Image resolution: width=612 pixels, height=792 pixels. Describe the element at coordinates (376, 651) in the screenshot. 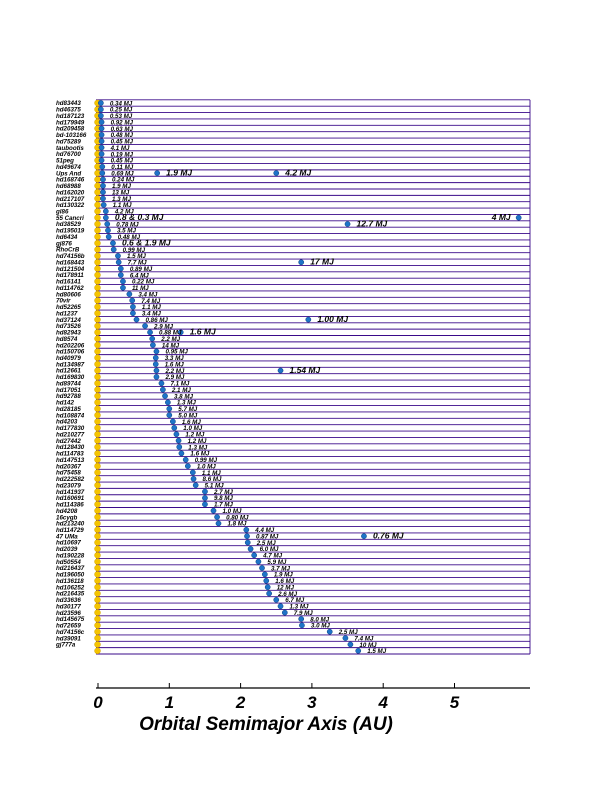

I see `planet-mass-label: 1.5 MJ` at that location.